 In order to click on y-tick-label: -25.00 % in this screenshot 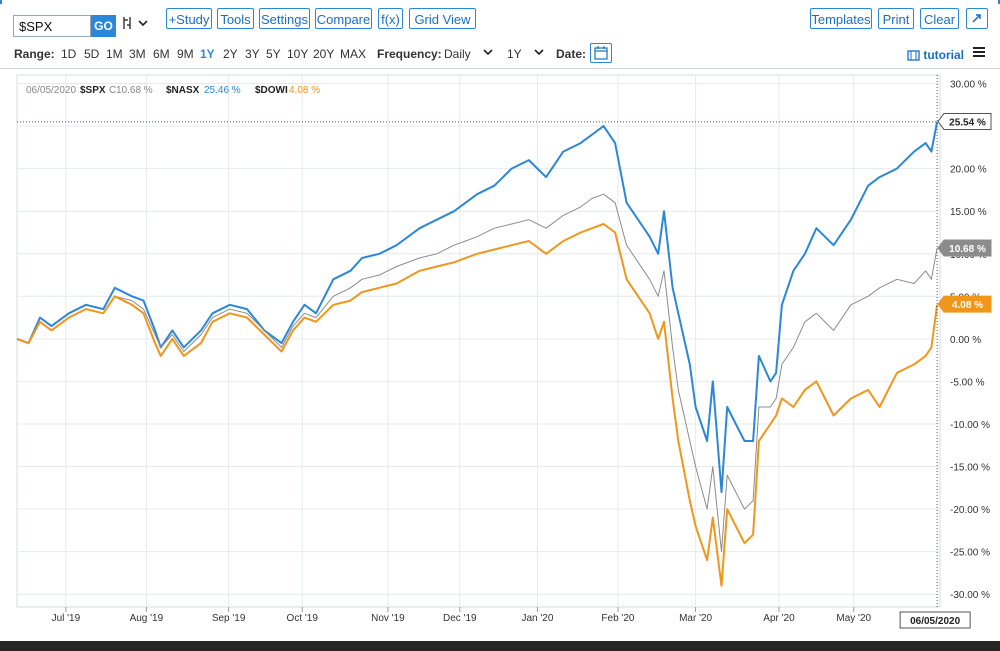, I will do `click(970, 553)`.